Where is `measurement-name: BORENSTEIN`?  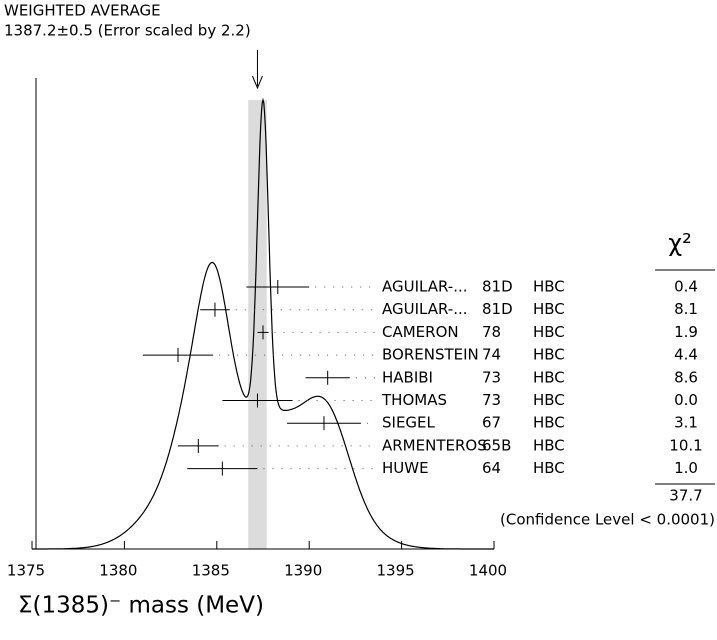 measurement-name: BORENSTEIN is located at coordinates (430, 355).